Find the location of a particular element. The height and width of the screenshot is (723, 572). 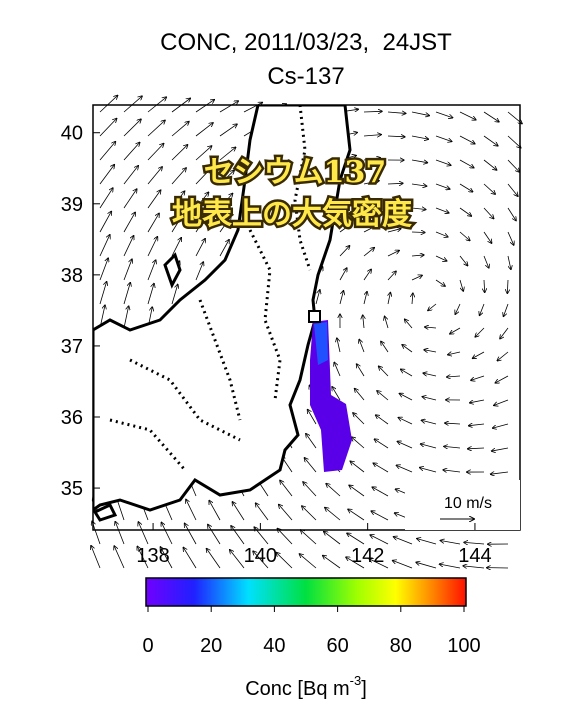

wind-legend-label: 10 m/s is located at coordinates (468, 503).